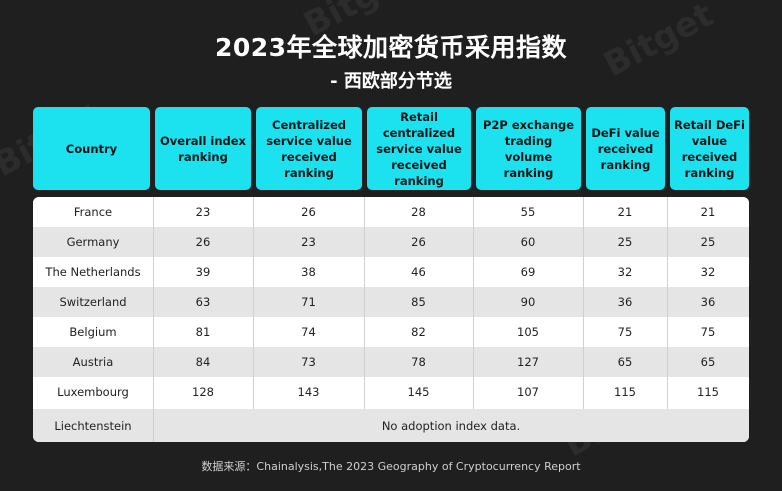 The width and height of the screenshot is (782, 491). I want to click on table-row: Luxembourg 128 143 145 107 115 115, so click(391, 392).